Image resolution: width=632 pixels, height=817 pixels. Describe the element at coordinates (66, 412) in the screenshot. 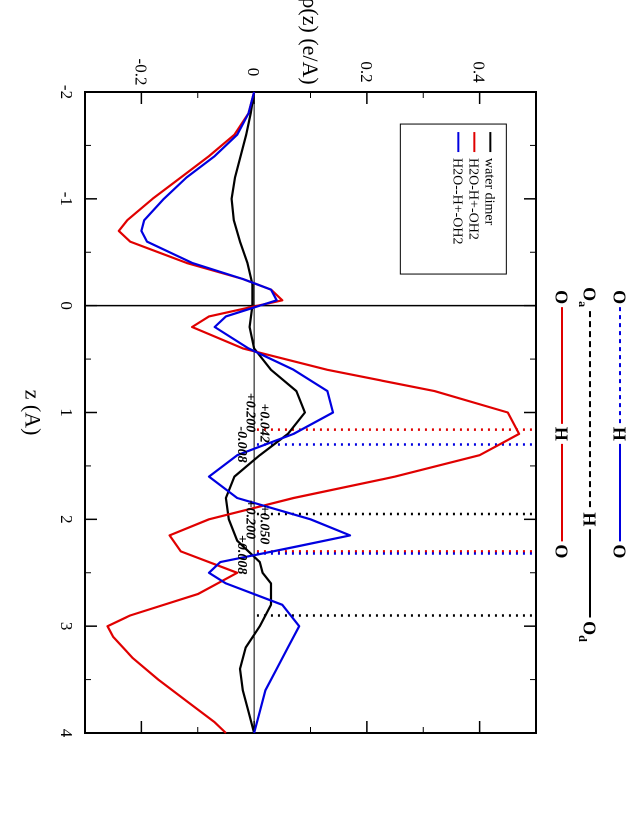

I see `z-tick-label: 1` at that location.